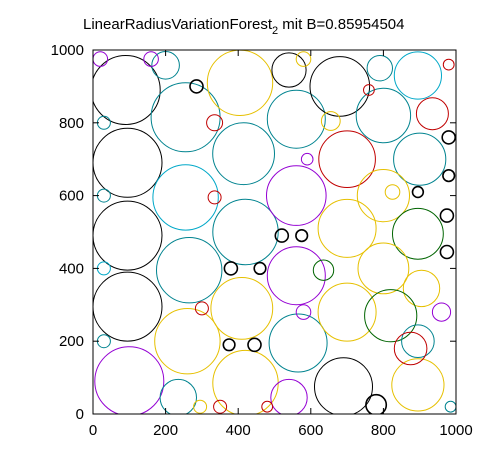 The height and width of the screenshot is (450, 500). Describe the element at coordinates (93, 430) in the screenshot. I see `x-tick-label-0: 0` at that location.